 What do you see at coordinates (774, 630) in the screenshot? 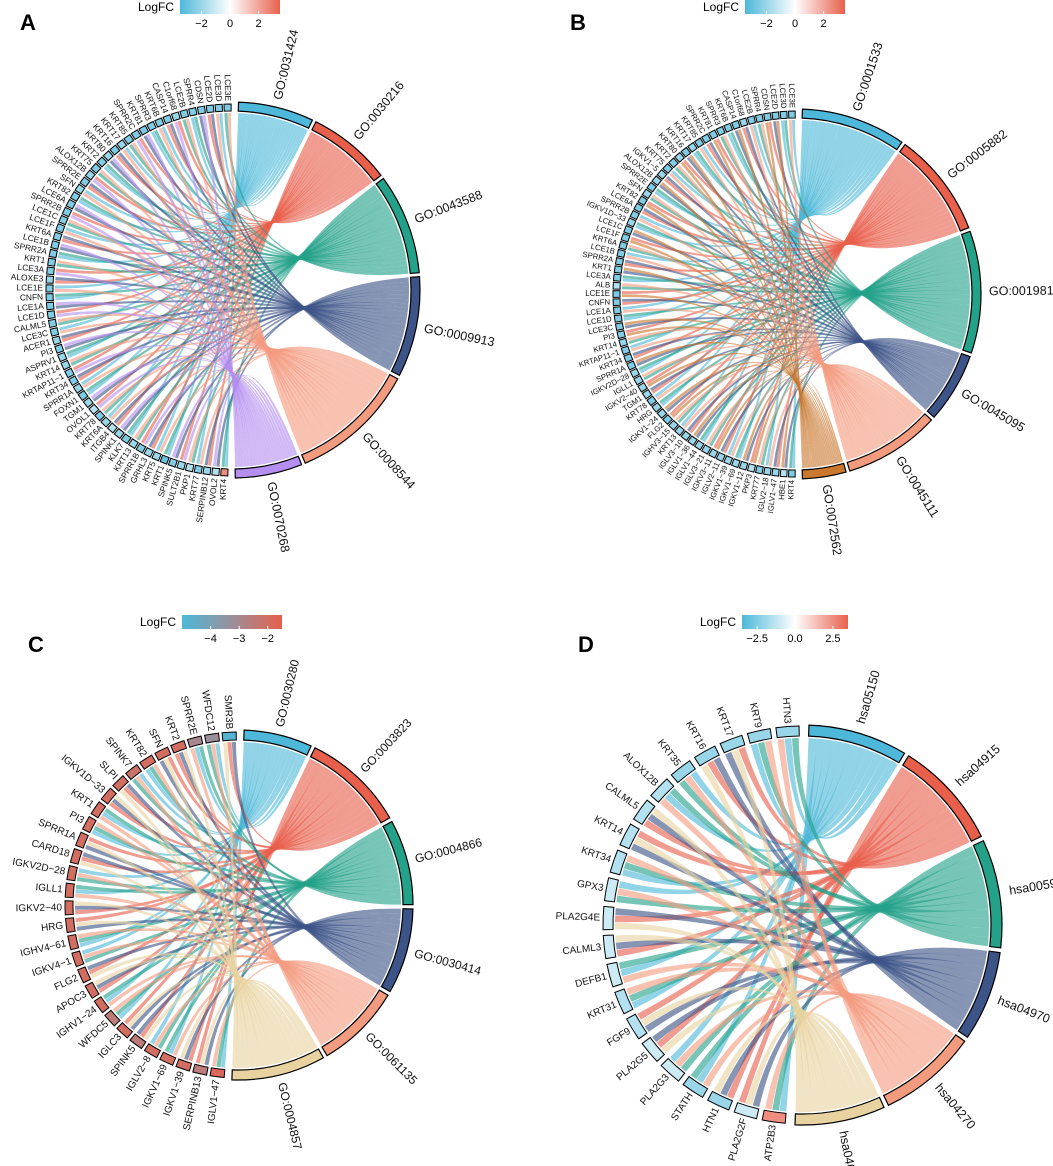
I see `legend: LogFC −2.5 0.0 2.5` at bounding box center [774, 630].